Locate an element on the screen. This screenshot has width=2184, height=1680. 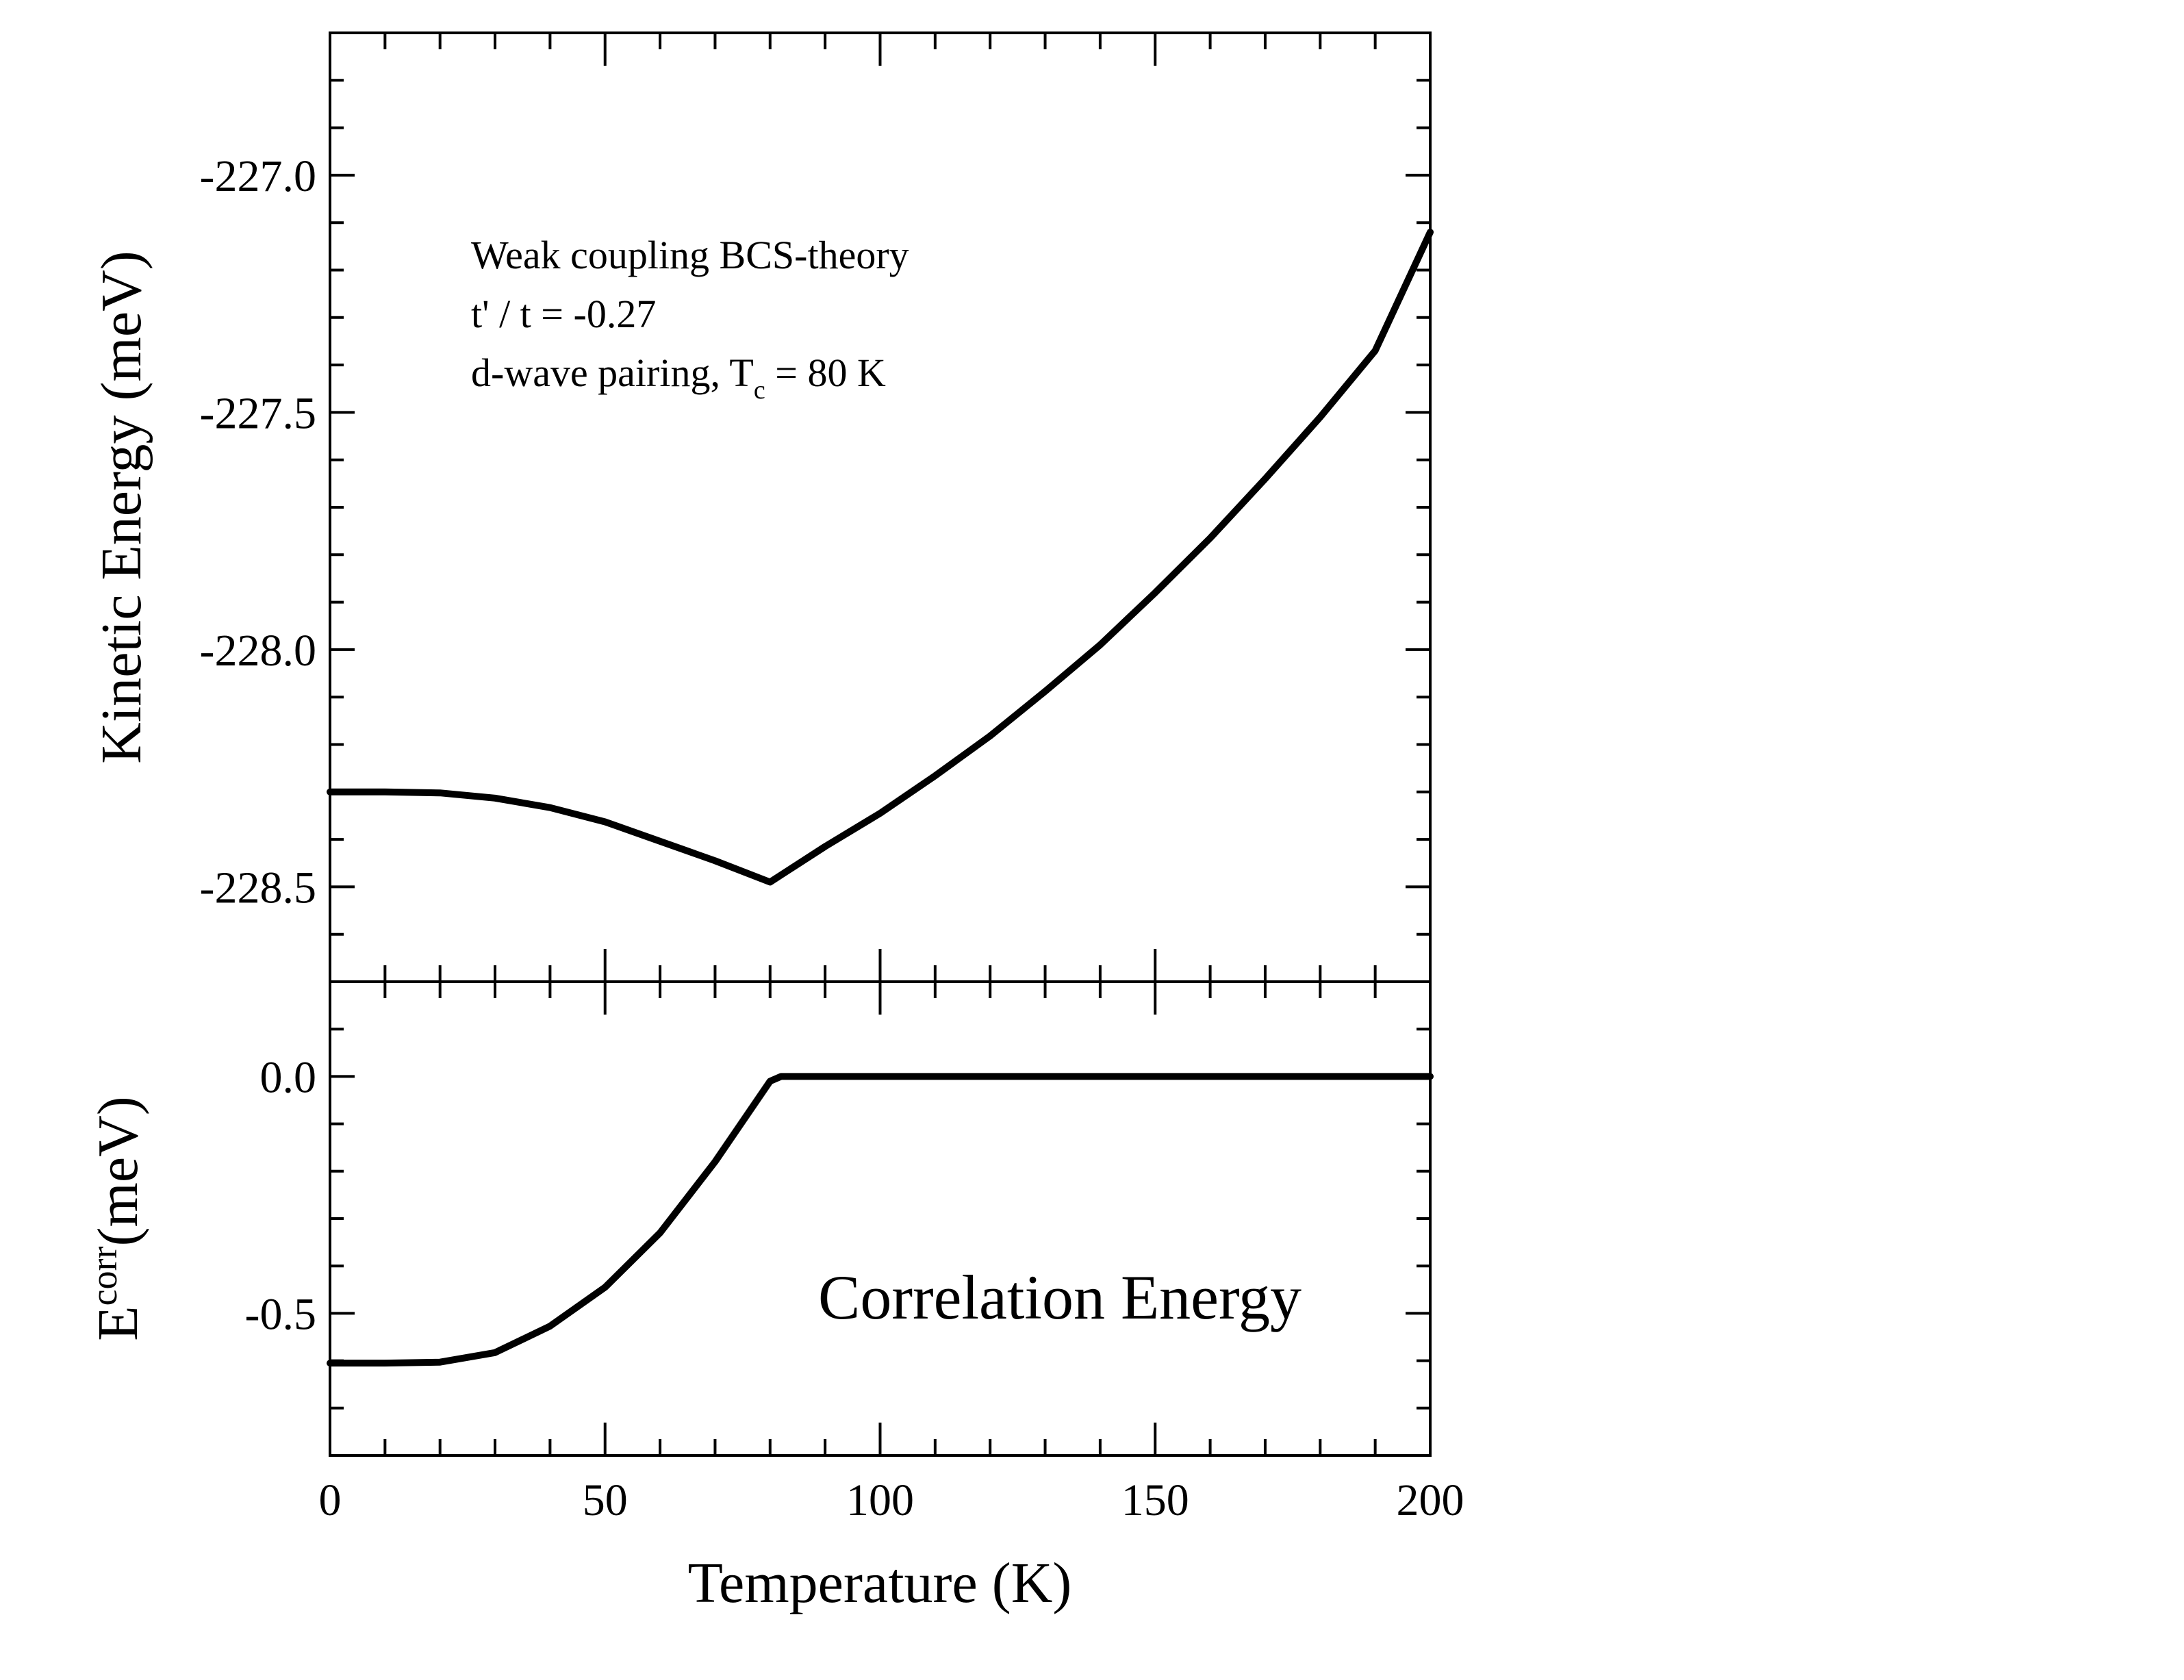
x-tick-label: 150 is located at coordinates (1155, 1500).